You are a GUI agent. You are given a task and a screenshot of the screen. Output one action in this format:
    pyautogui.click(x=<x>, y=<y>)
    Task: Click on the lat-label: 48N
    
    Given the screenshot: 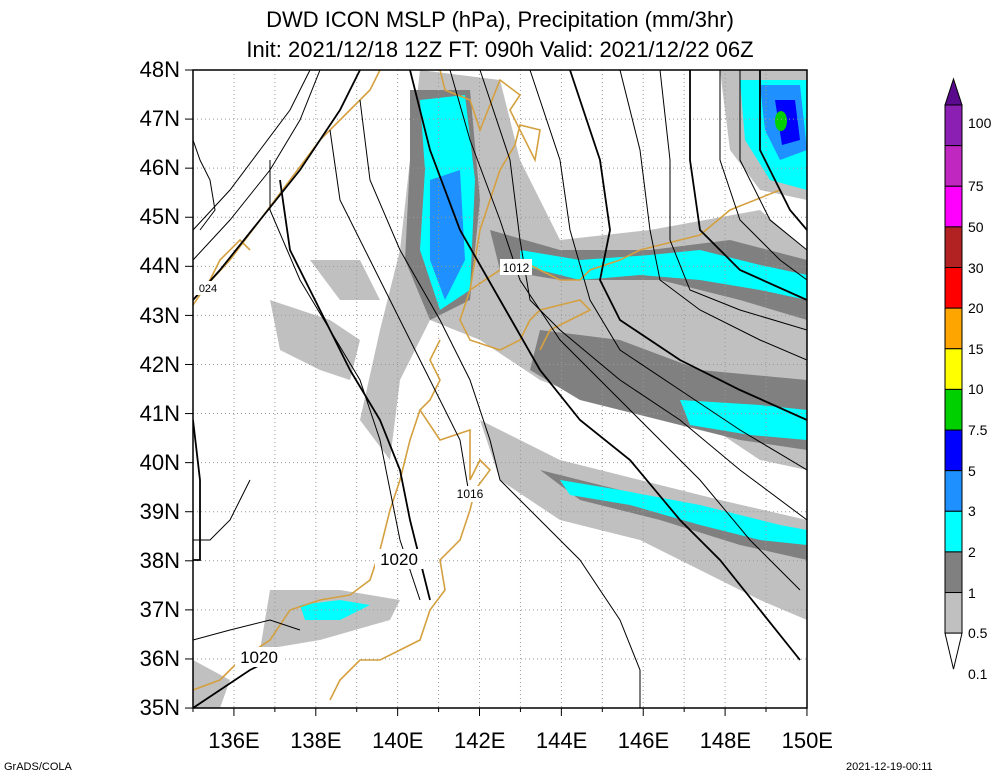 What is the action you would take?
    pyautogui.click(x=159, y=69)
    